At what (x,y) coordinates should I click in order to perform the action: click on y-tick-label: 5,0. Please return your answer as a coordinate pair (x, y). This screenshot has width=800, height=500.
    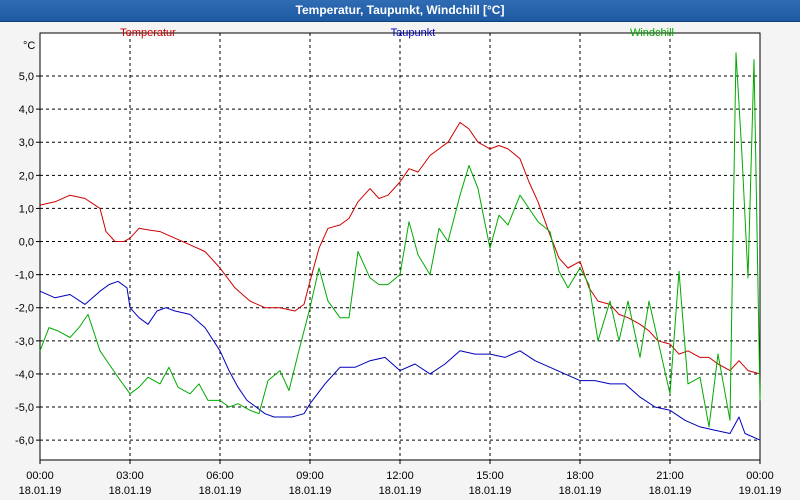
    Looking at the image, I should click on (26, 77).